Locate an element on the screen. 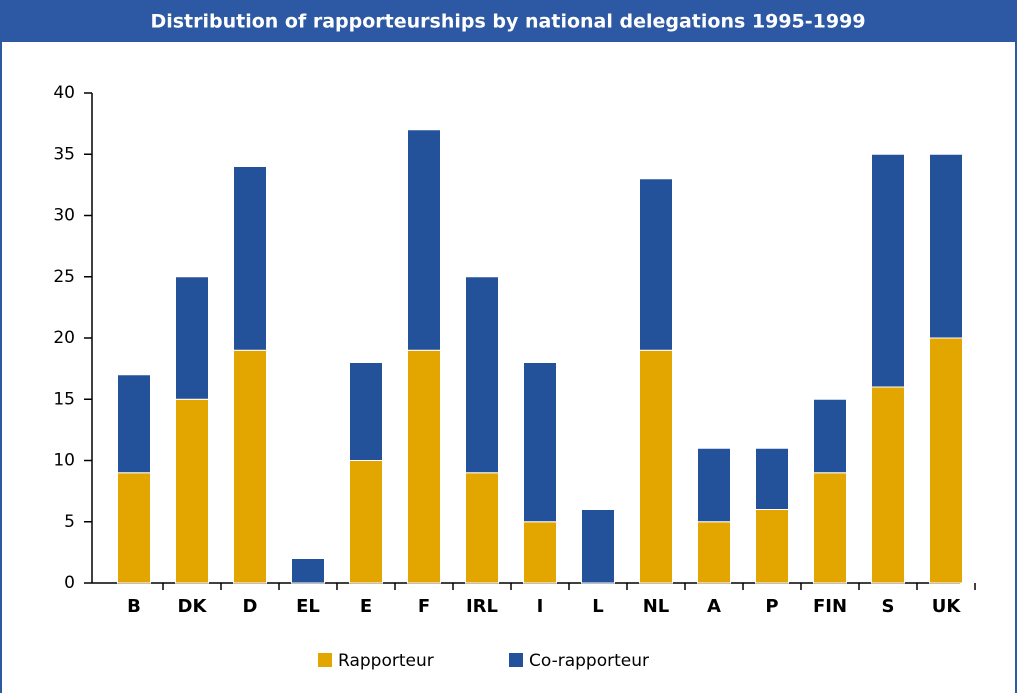 Image resolution: width=1017 pixels, height=693 pixels. y-tick-label: 35 is located at coordinates (64, 154).